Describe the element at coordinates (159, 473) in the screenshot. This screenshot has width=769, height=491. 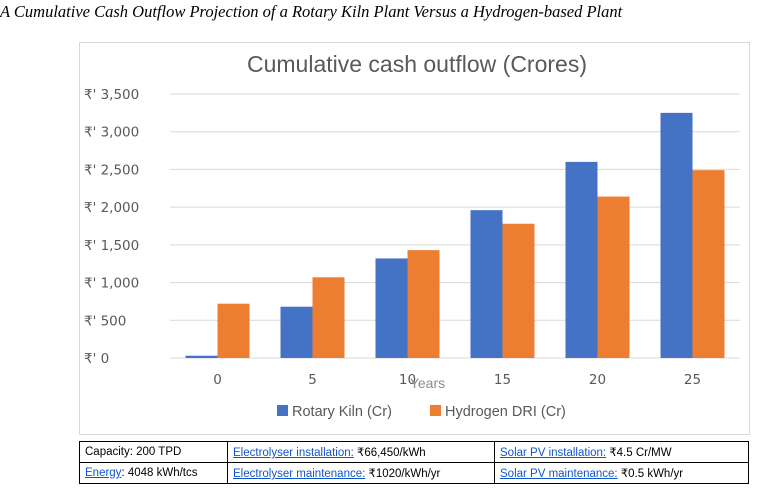
I see `energy-value: : 4048 kWh/tcs` at that location.